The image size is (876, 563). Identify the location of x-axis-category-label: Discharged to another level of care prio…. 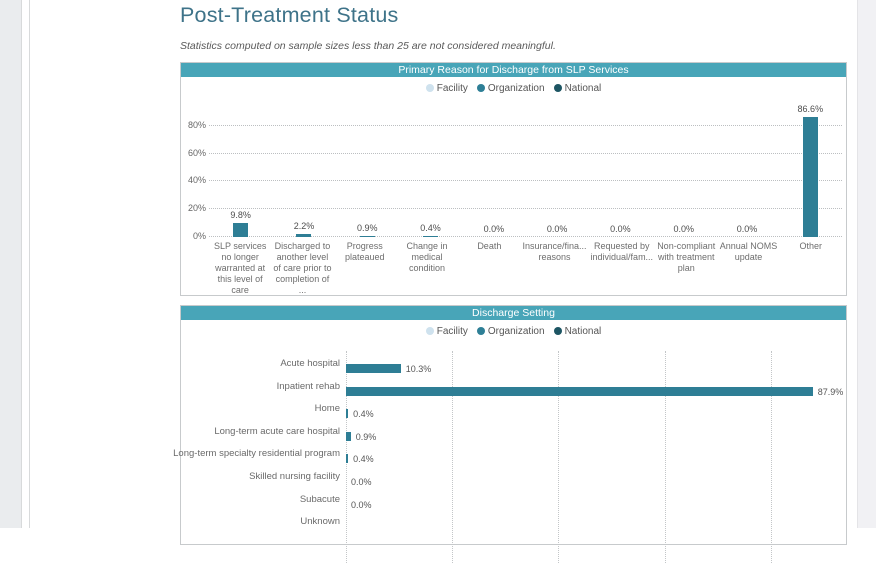
(302, 268).